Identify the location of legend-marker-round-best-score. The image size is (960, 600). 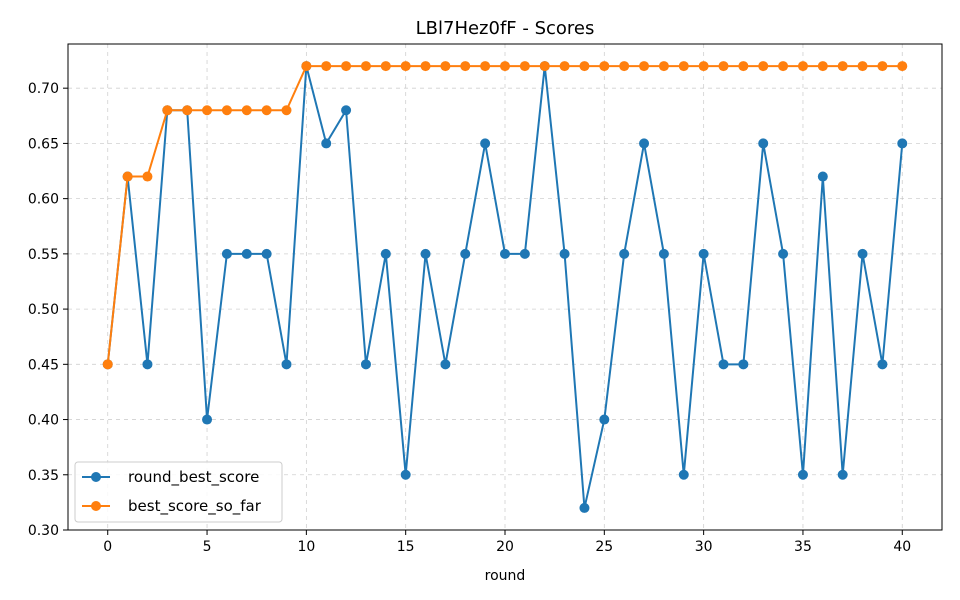
(96, 477).